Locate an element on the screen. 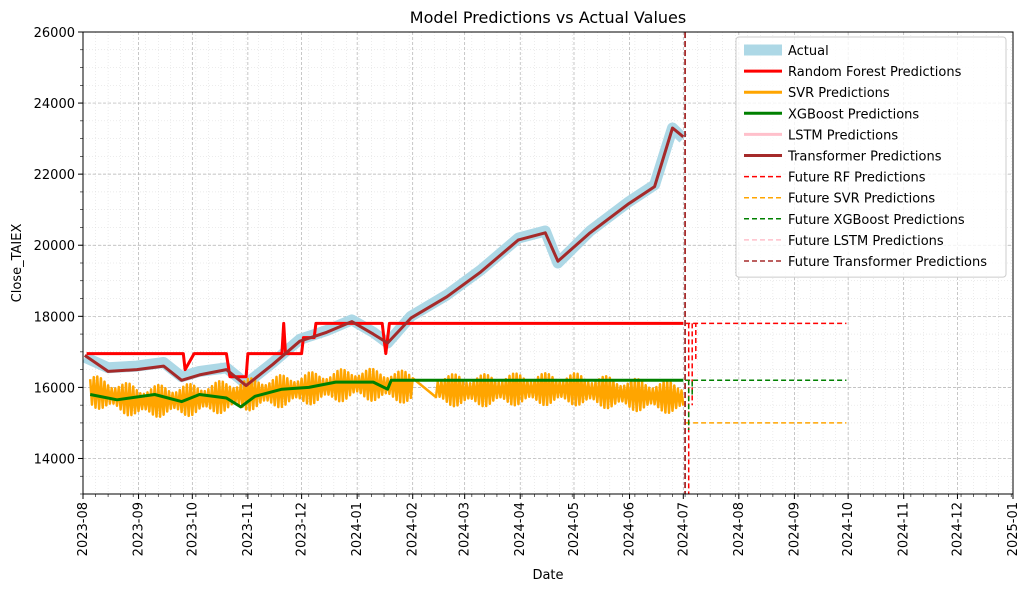 Image resolution: width=1030 pixels, height=591 pixels. legend-label-transformer-predictions: Transformer Predictions is located at coordinates (864, 157).